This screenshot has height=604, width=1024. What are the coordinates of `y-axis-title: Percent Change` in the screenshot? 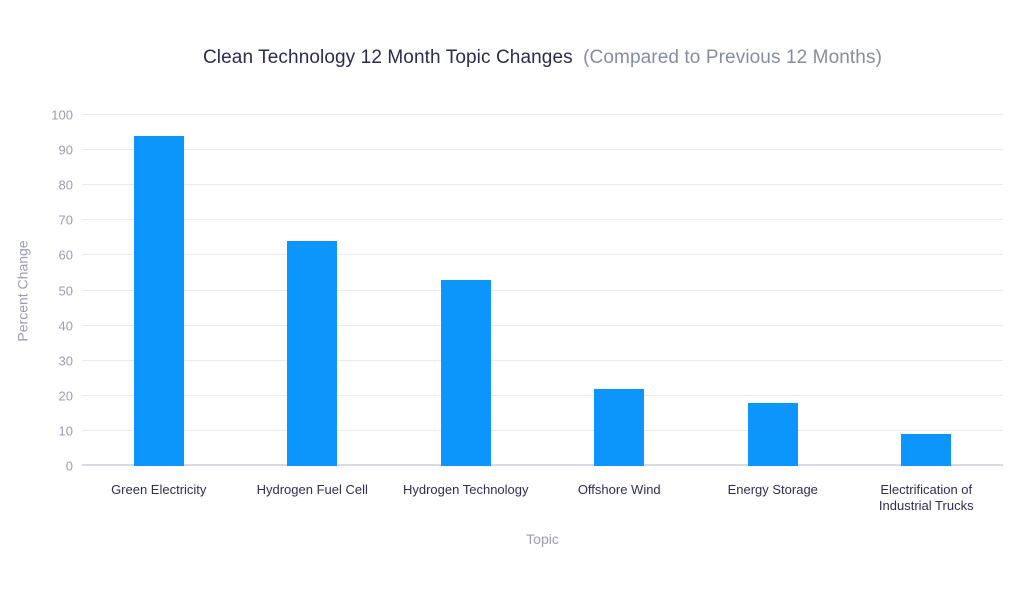 It's located at (23, 290).